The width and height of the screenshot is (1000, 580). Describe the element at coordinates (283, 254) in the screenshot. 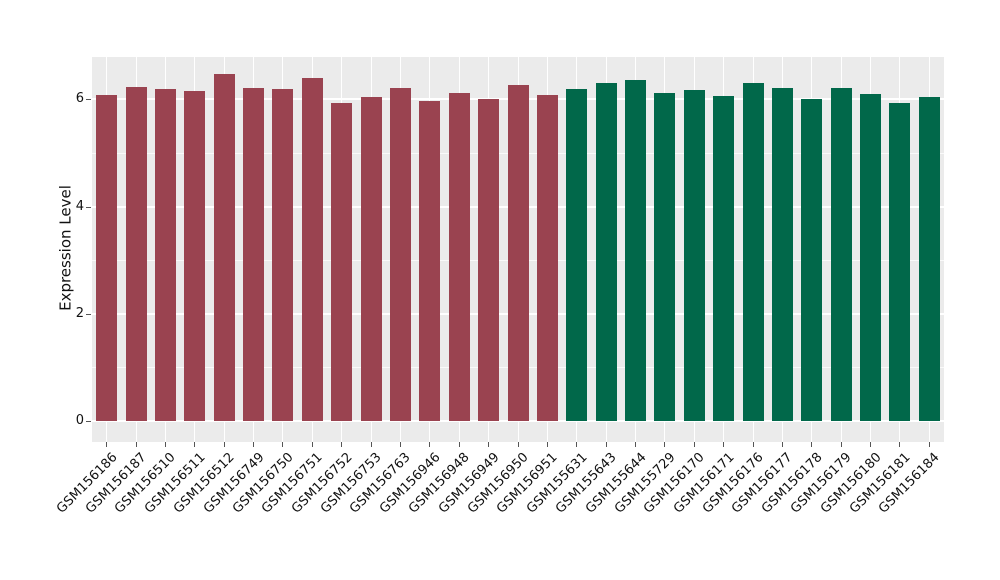

I see `bar-GSM156750` at that location.